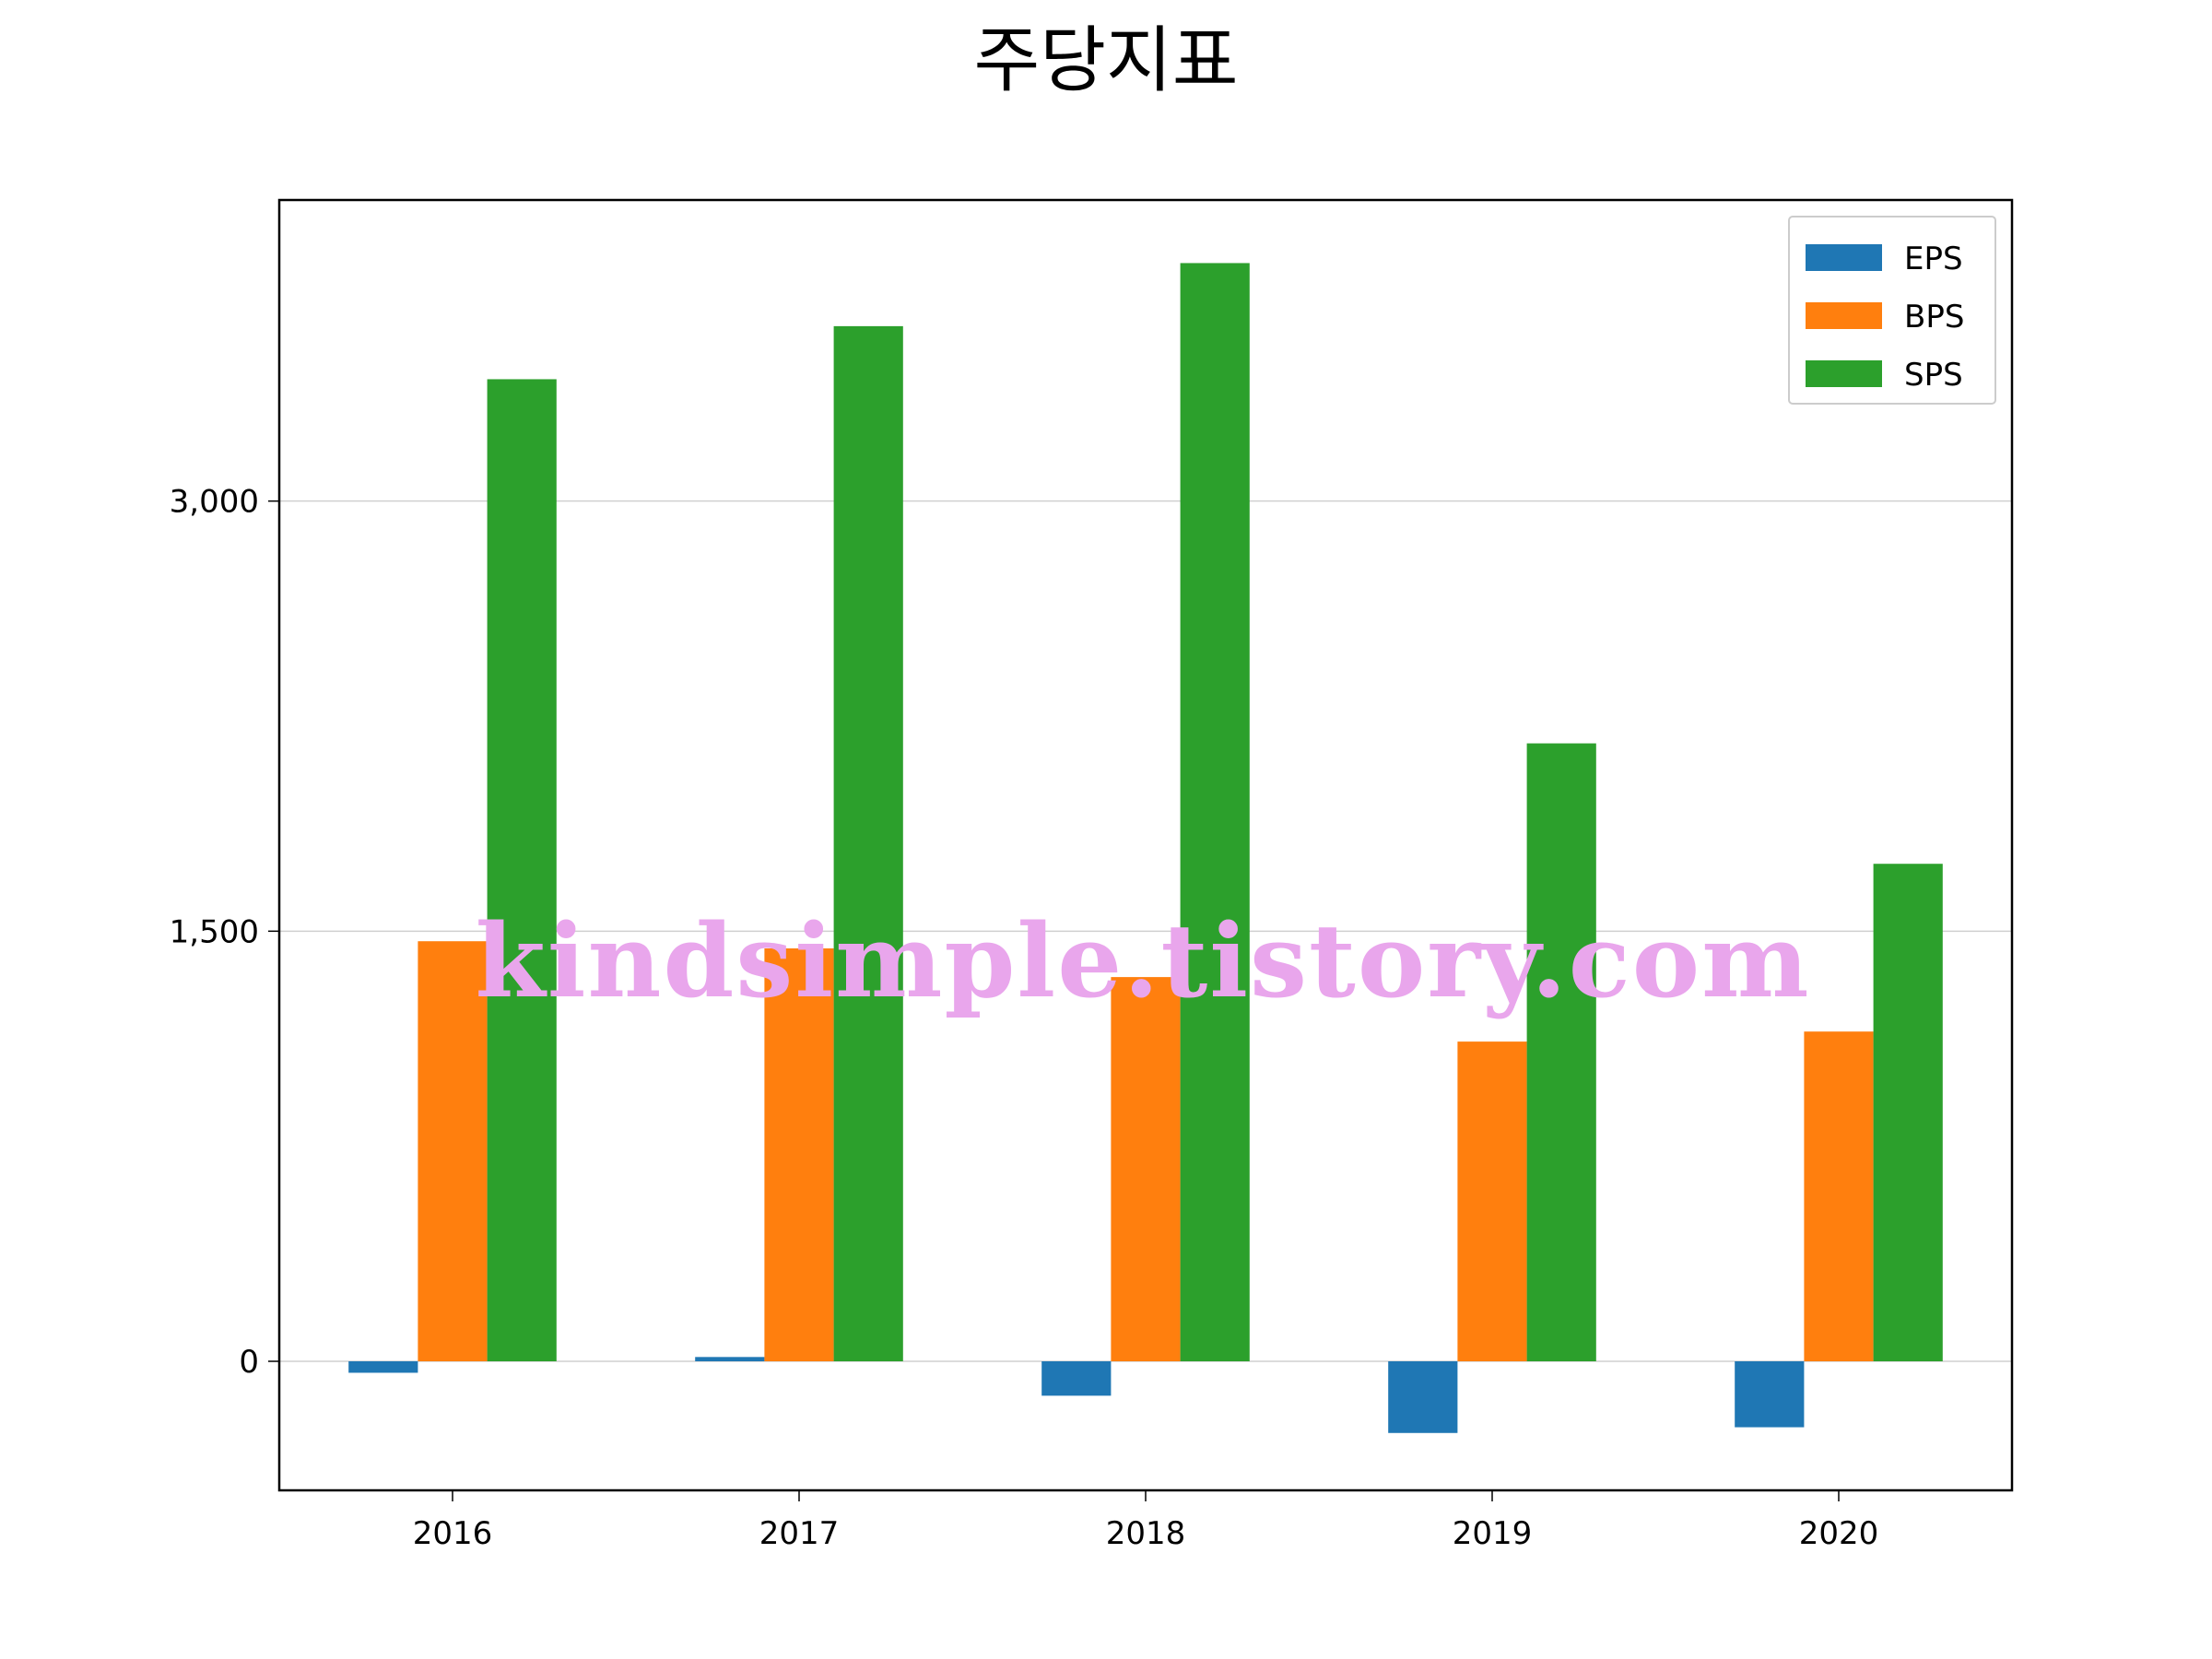  What do you see at coordinates (1423, 1397) in the screenshot?
I see `bar-eps-2019` at bounding box center [1423, 1397].